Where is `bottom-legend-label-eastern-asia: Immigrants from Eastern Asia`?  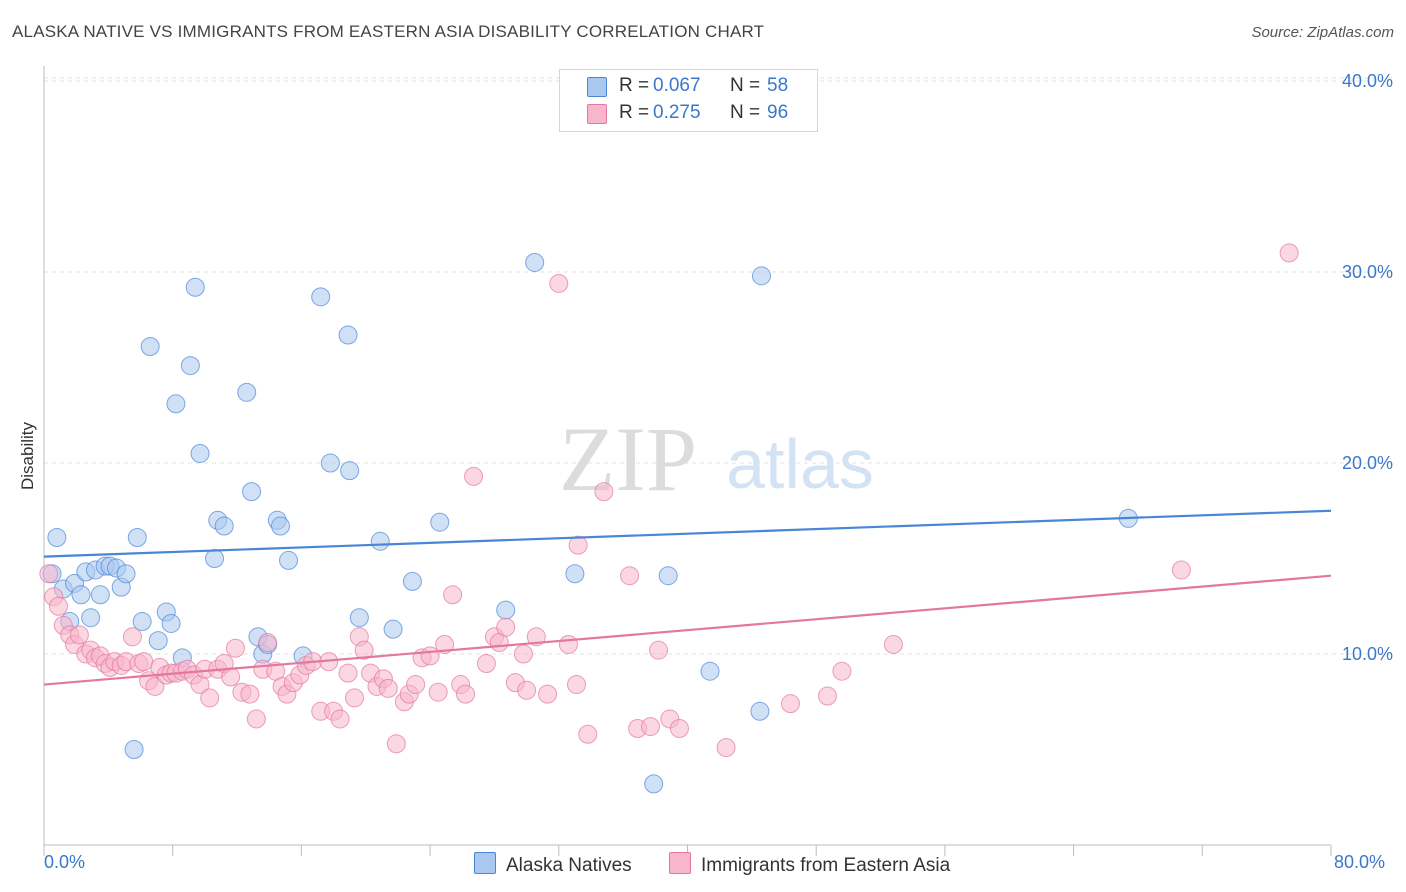
bottom-legend-label-eastern-asia: Immigrants from Eastern Asia is located at coordinates (826, 865).